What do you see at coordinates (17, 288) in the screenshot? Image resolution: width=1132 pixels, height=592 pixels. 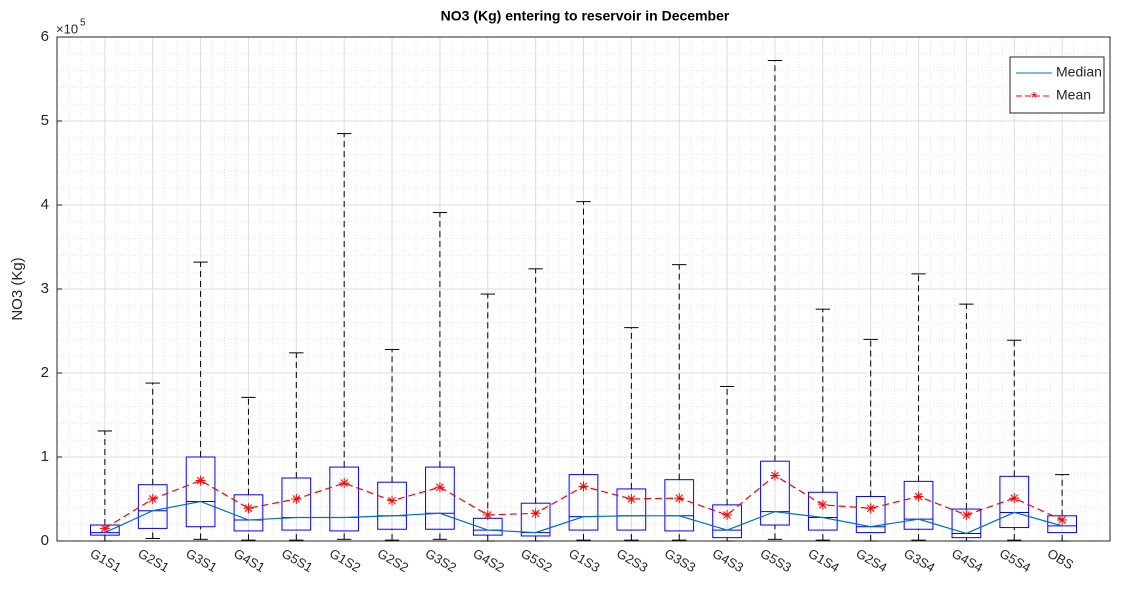 I see `y-axis-label: NO3 (Kg)` at bounding box center [17, 288].